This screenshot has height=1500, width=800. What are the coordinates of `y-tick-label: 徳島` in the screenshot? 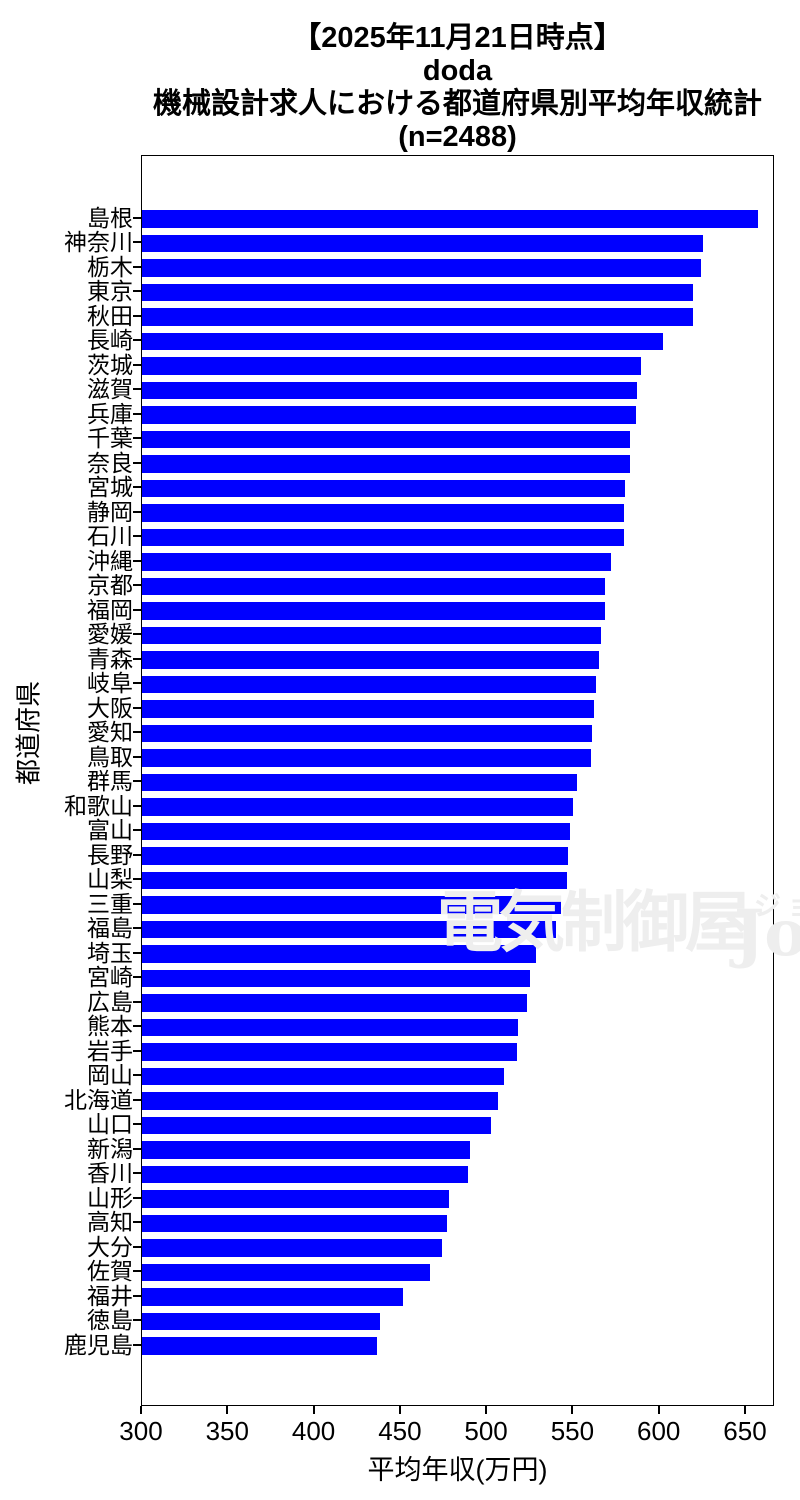 It's located at (110, 1320).